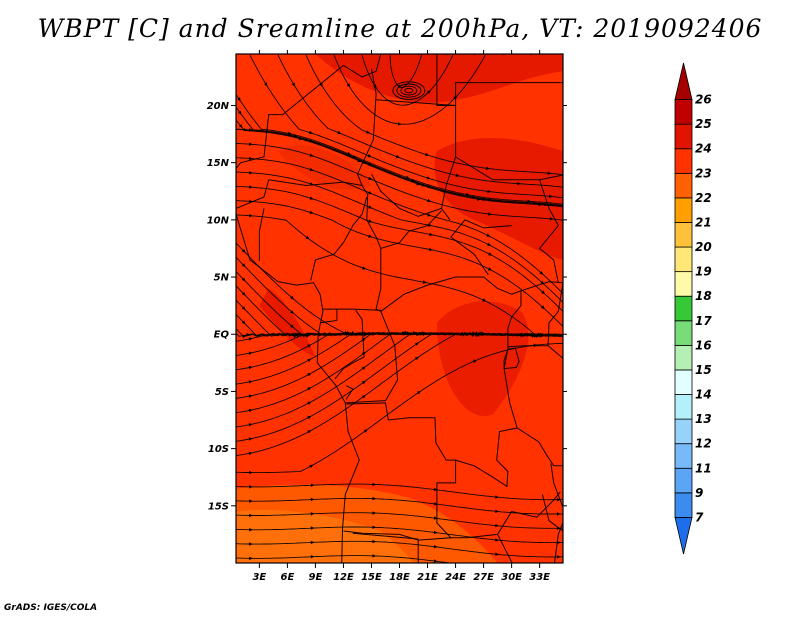 The height and width of the screenshot is (618, 800). Describe the element at coordinates (222, 278) in the screenshot. I see `y-tick-label: 5N` at that location.